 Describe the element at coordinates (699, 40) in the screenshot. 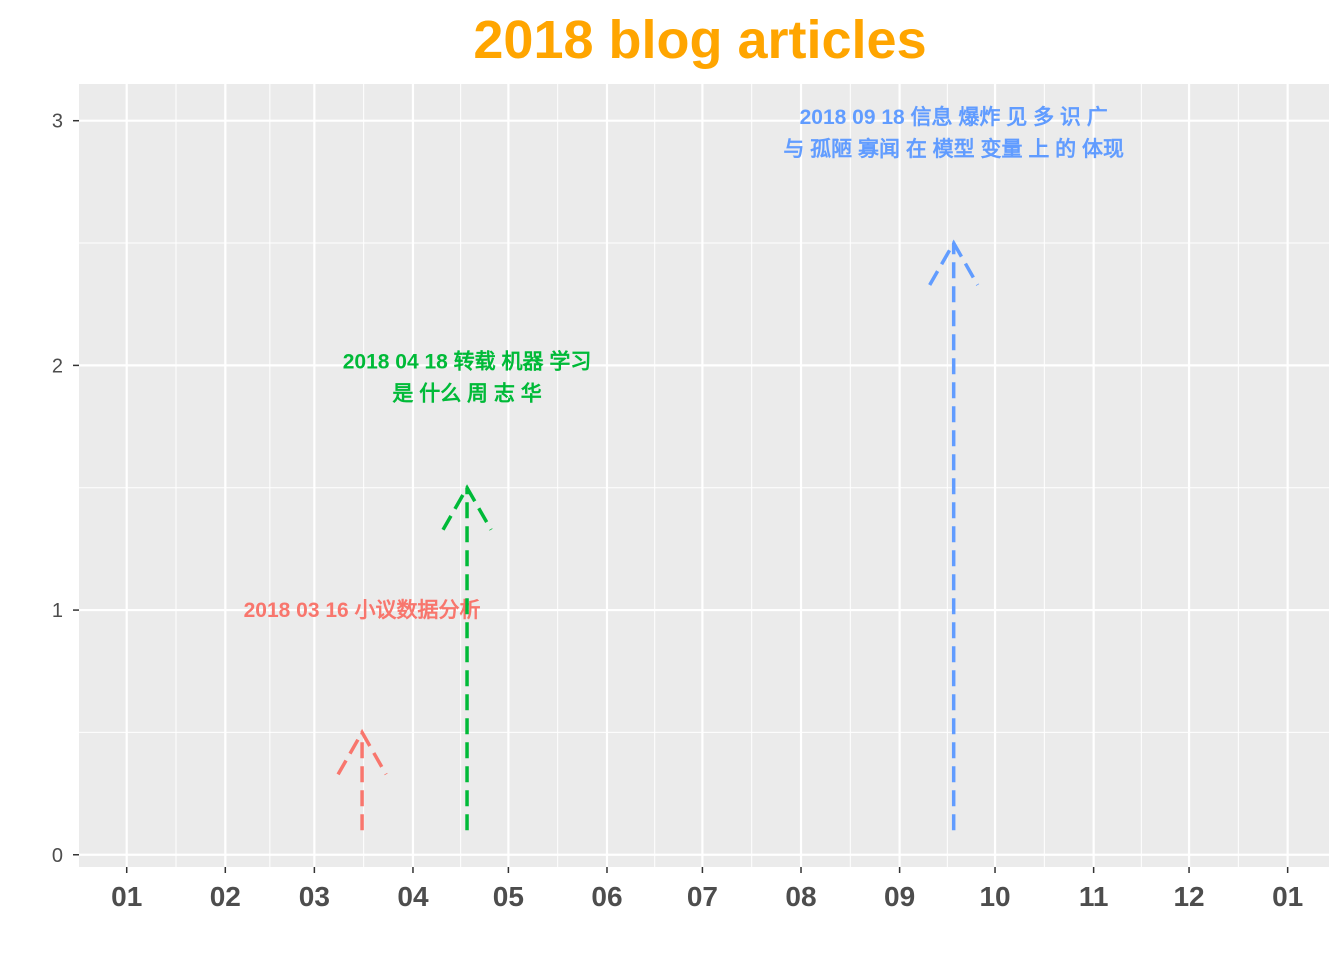

I see `chart-title: 2018 blog articles` at that location.